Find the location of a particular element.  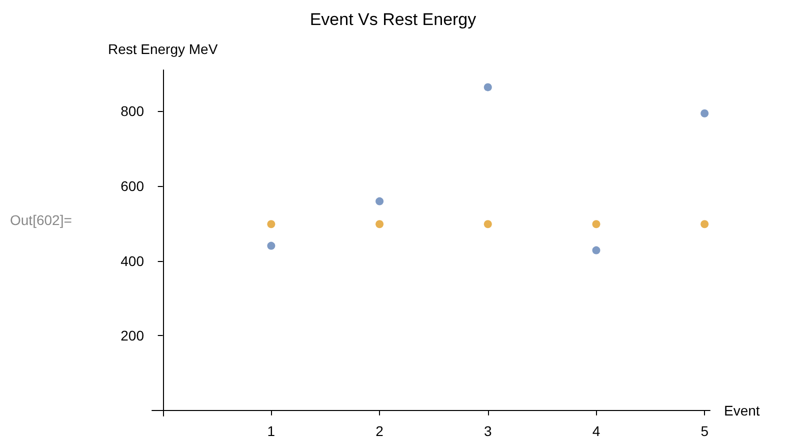

x-tick-label: 5 is located at coordinates (704, 430).